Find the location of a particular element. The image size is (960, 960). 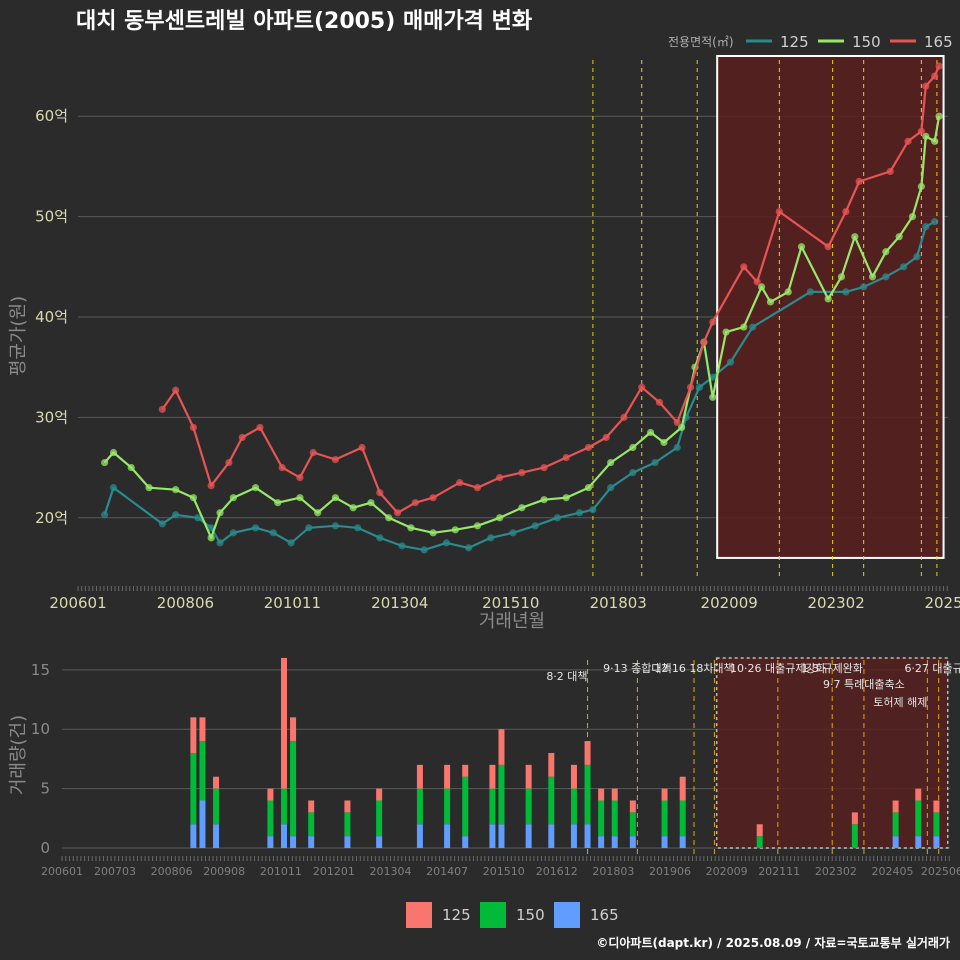

volume-x-tick-label: 202405 is located at coordinates (892, 871).